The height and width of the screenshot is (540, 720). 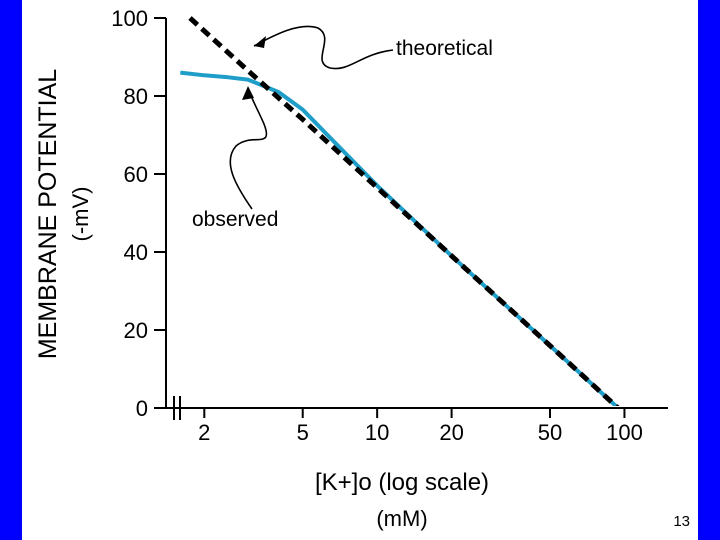 What do you see at coordinates (444, 48) in the screenshot?
I see `theoretical-annotation: theoretical` at bounding box center [444, 48].